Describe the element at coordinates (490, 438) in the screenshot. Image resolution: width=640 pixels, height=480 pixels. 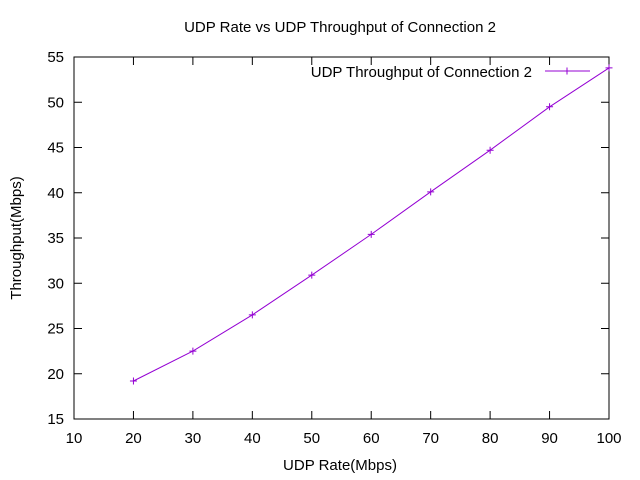
I see `x-tick-label: 80` at that location.